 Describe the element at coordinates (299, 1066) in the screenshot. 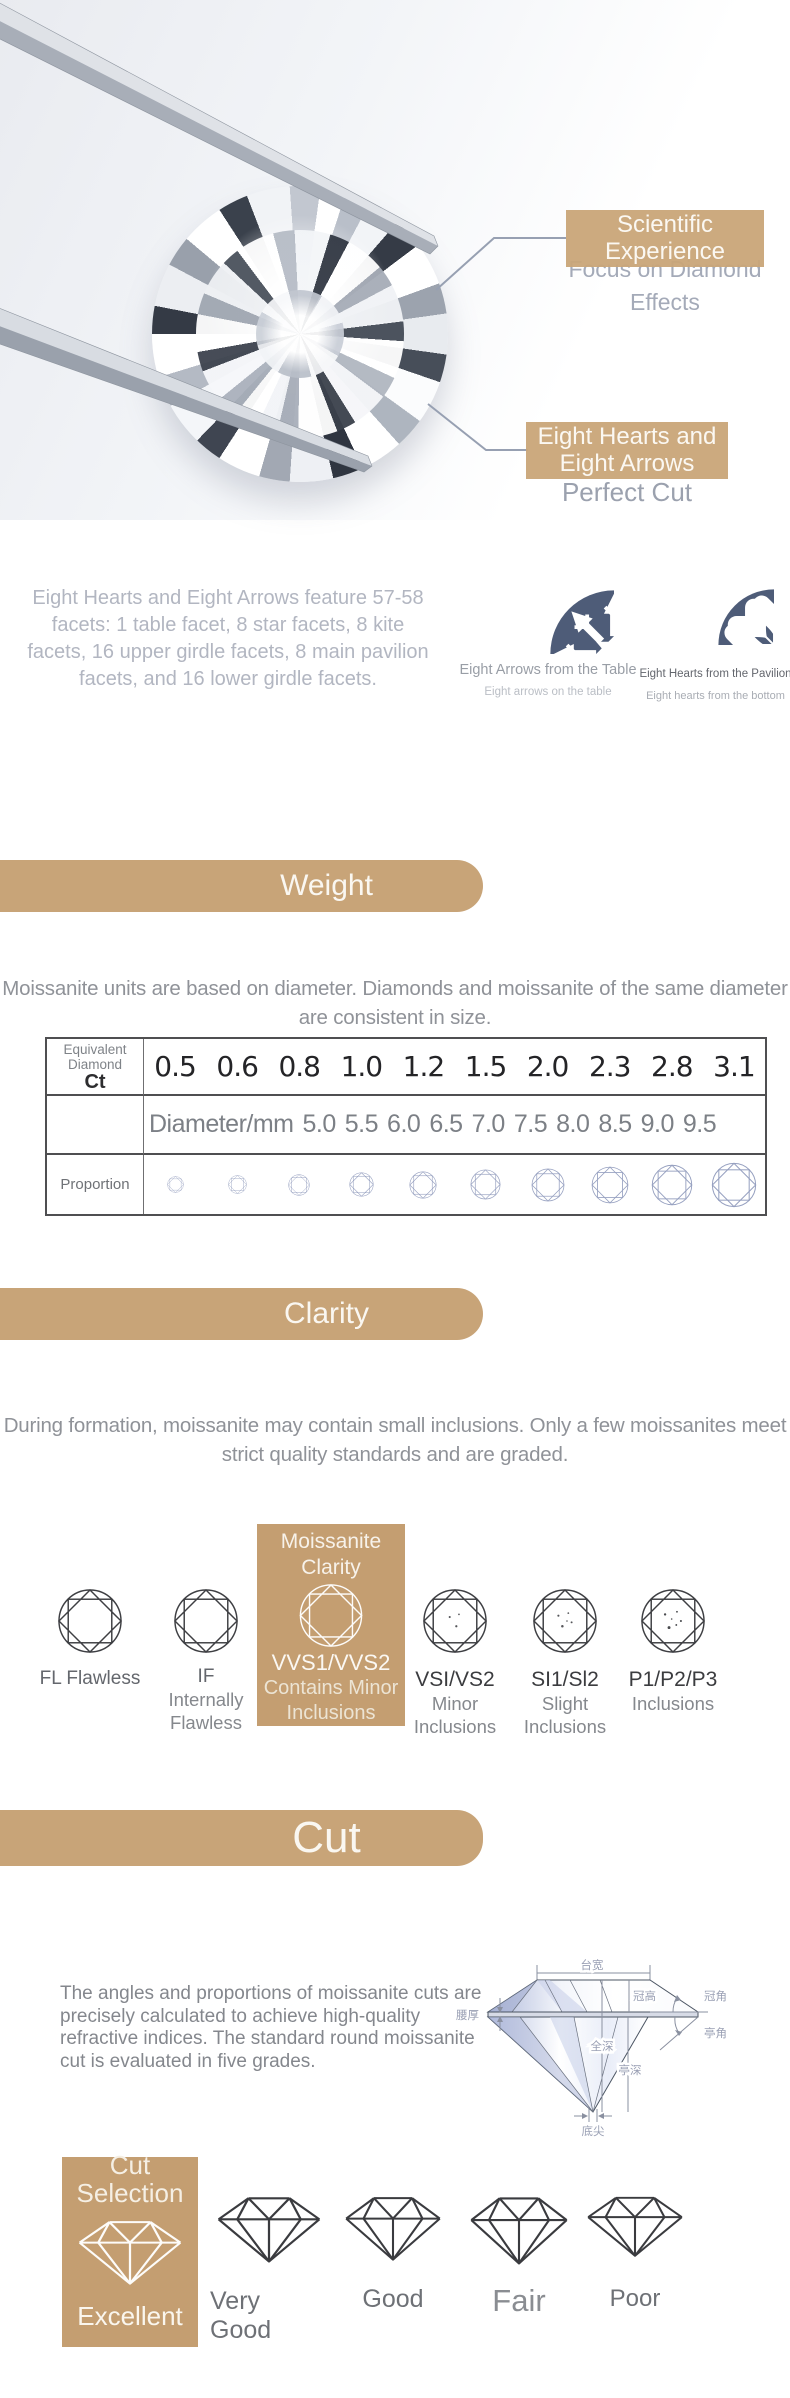

I see `ct-value: 0.8` at that location.